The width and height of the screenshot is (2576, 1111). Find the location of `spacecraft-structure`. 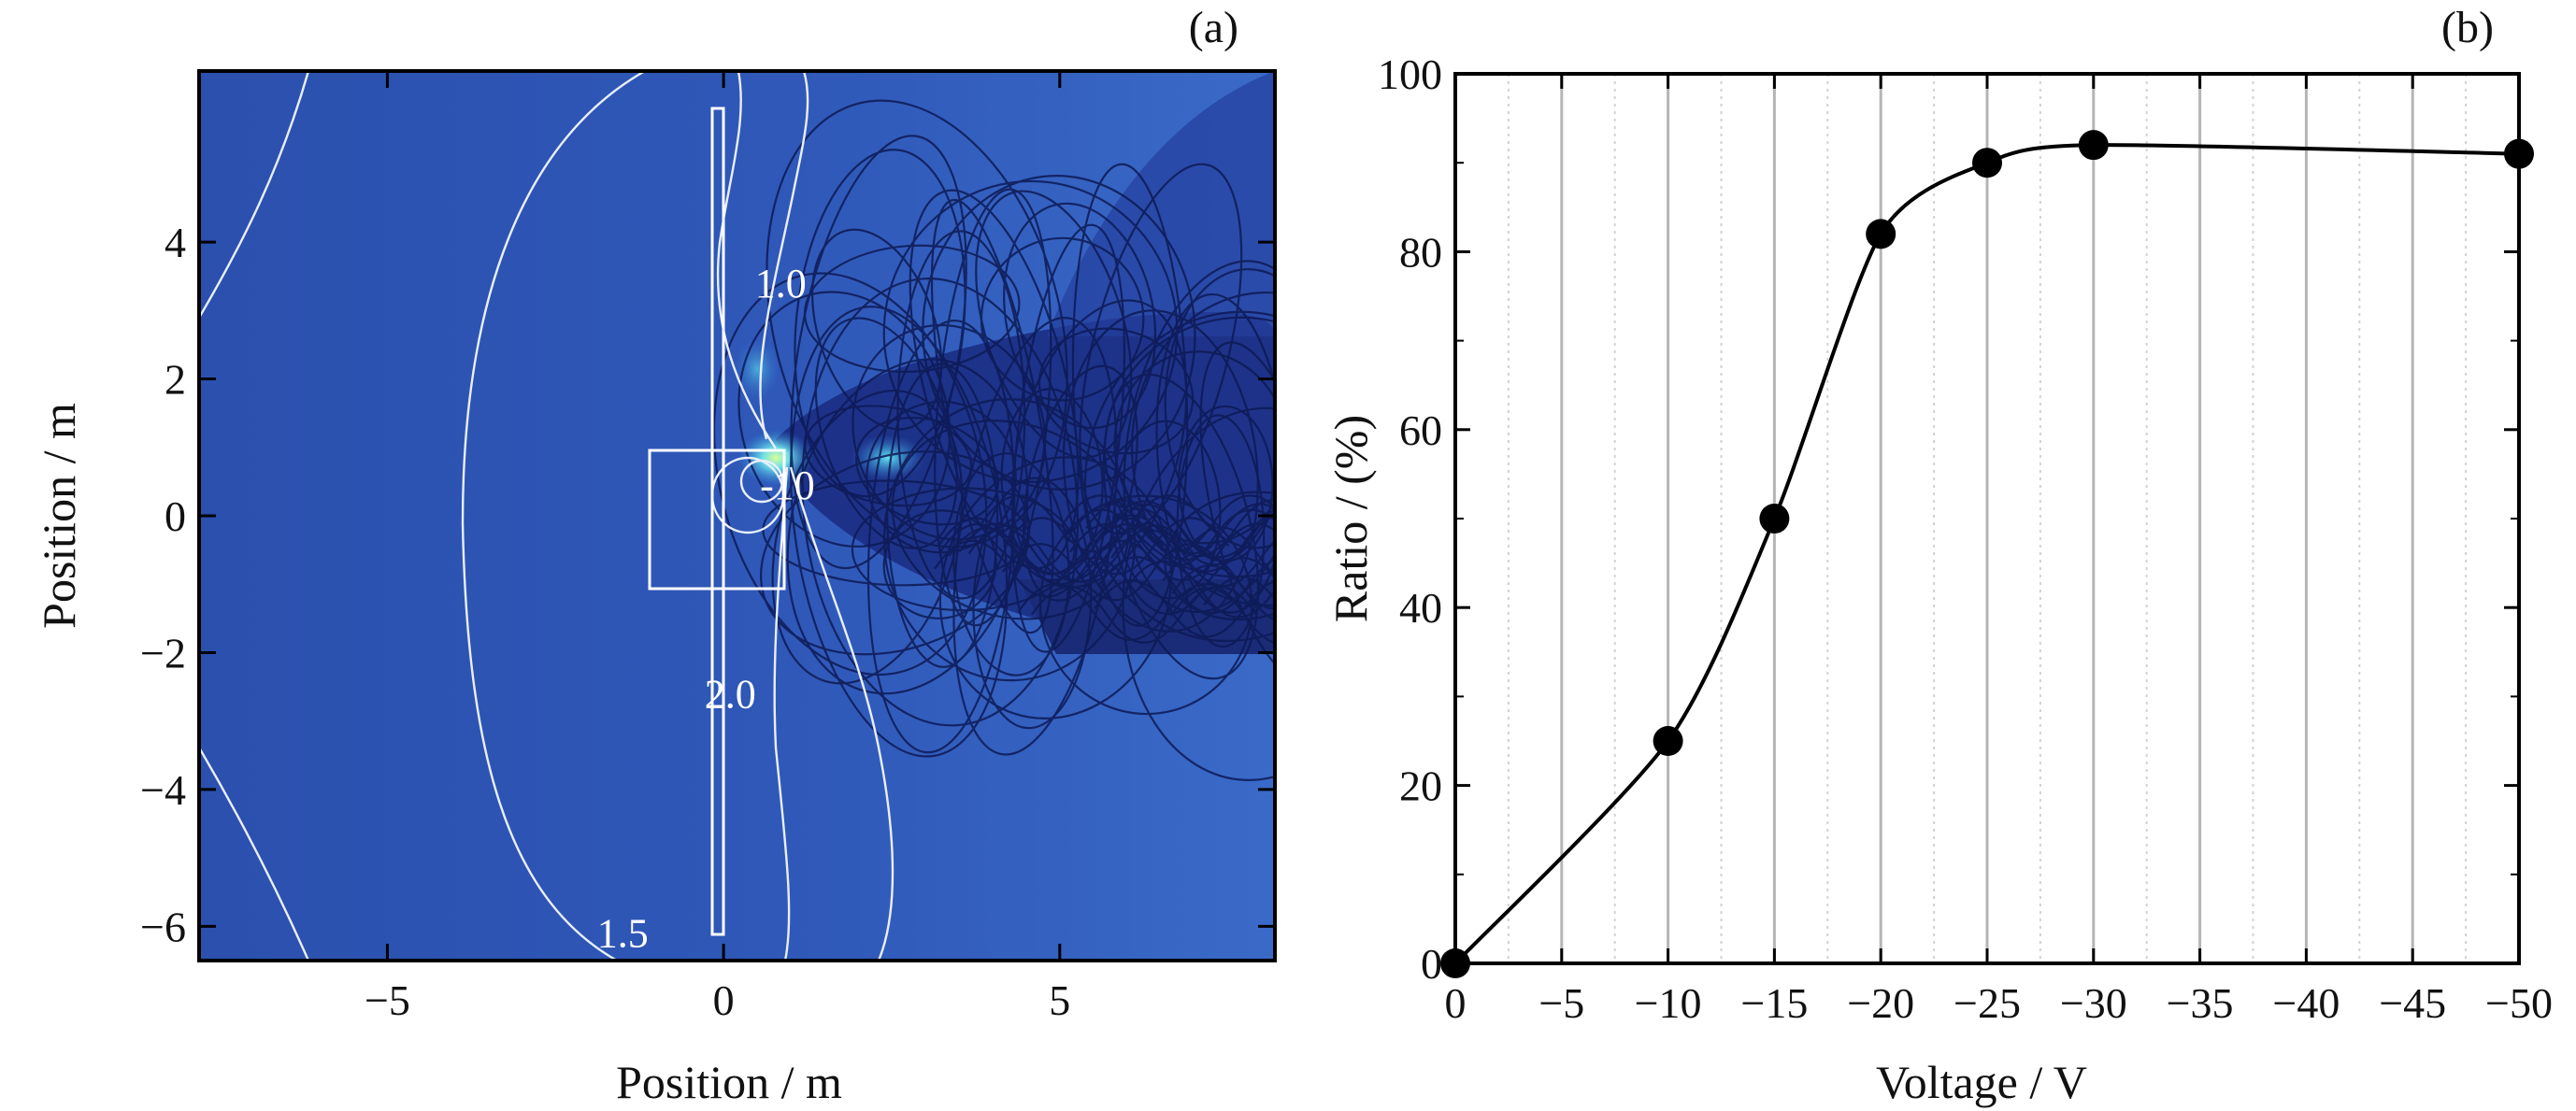

spacecraft-structure is located at coordinates (717, 521).